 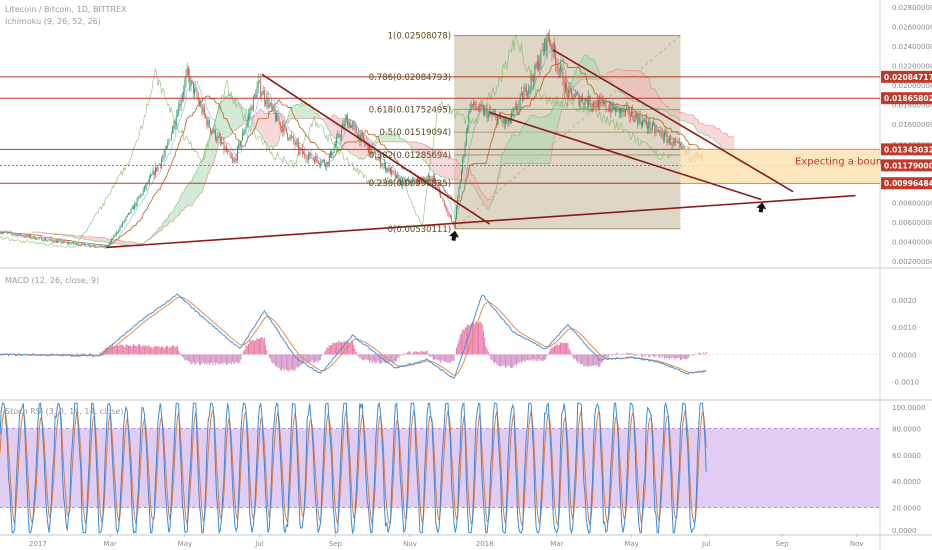 What do you see at coordinates (912, 86) in the screenshot?
I see `price-tick-label: 0.02000000` at bounding box center [912, 86].